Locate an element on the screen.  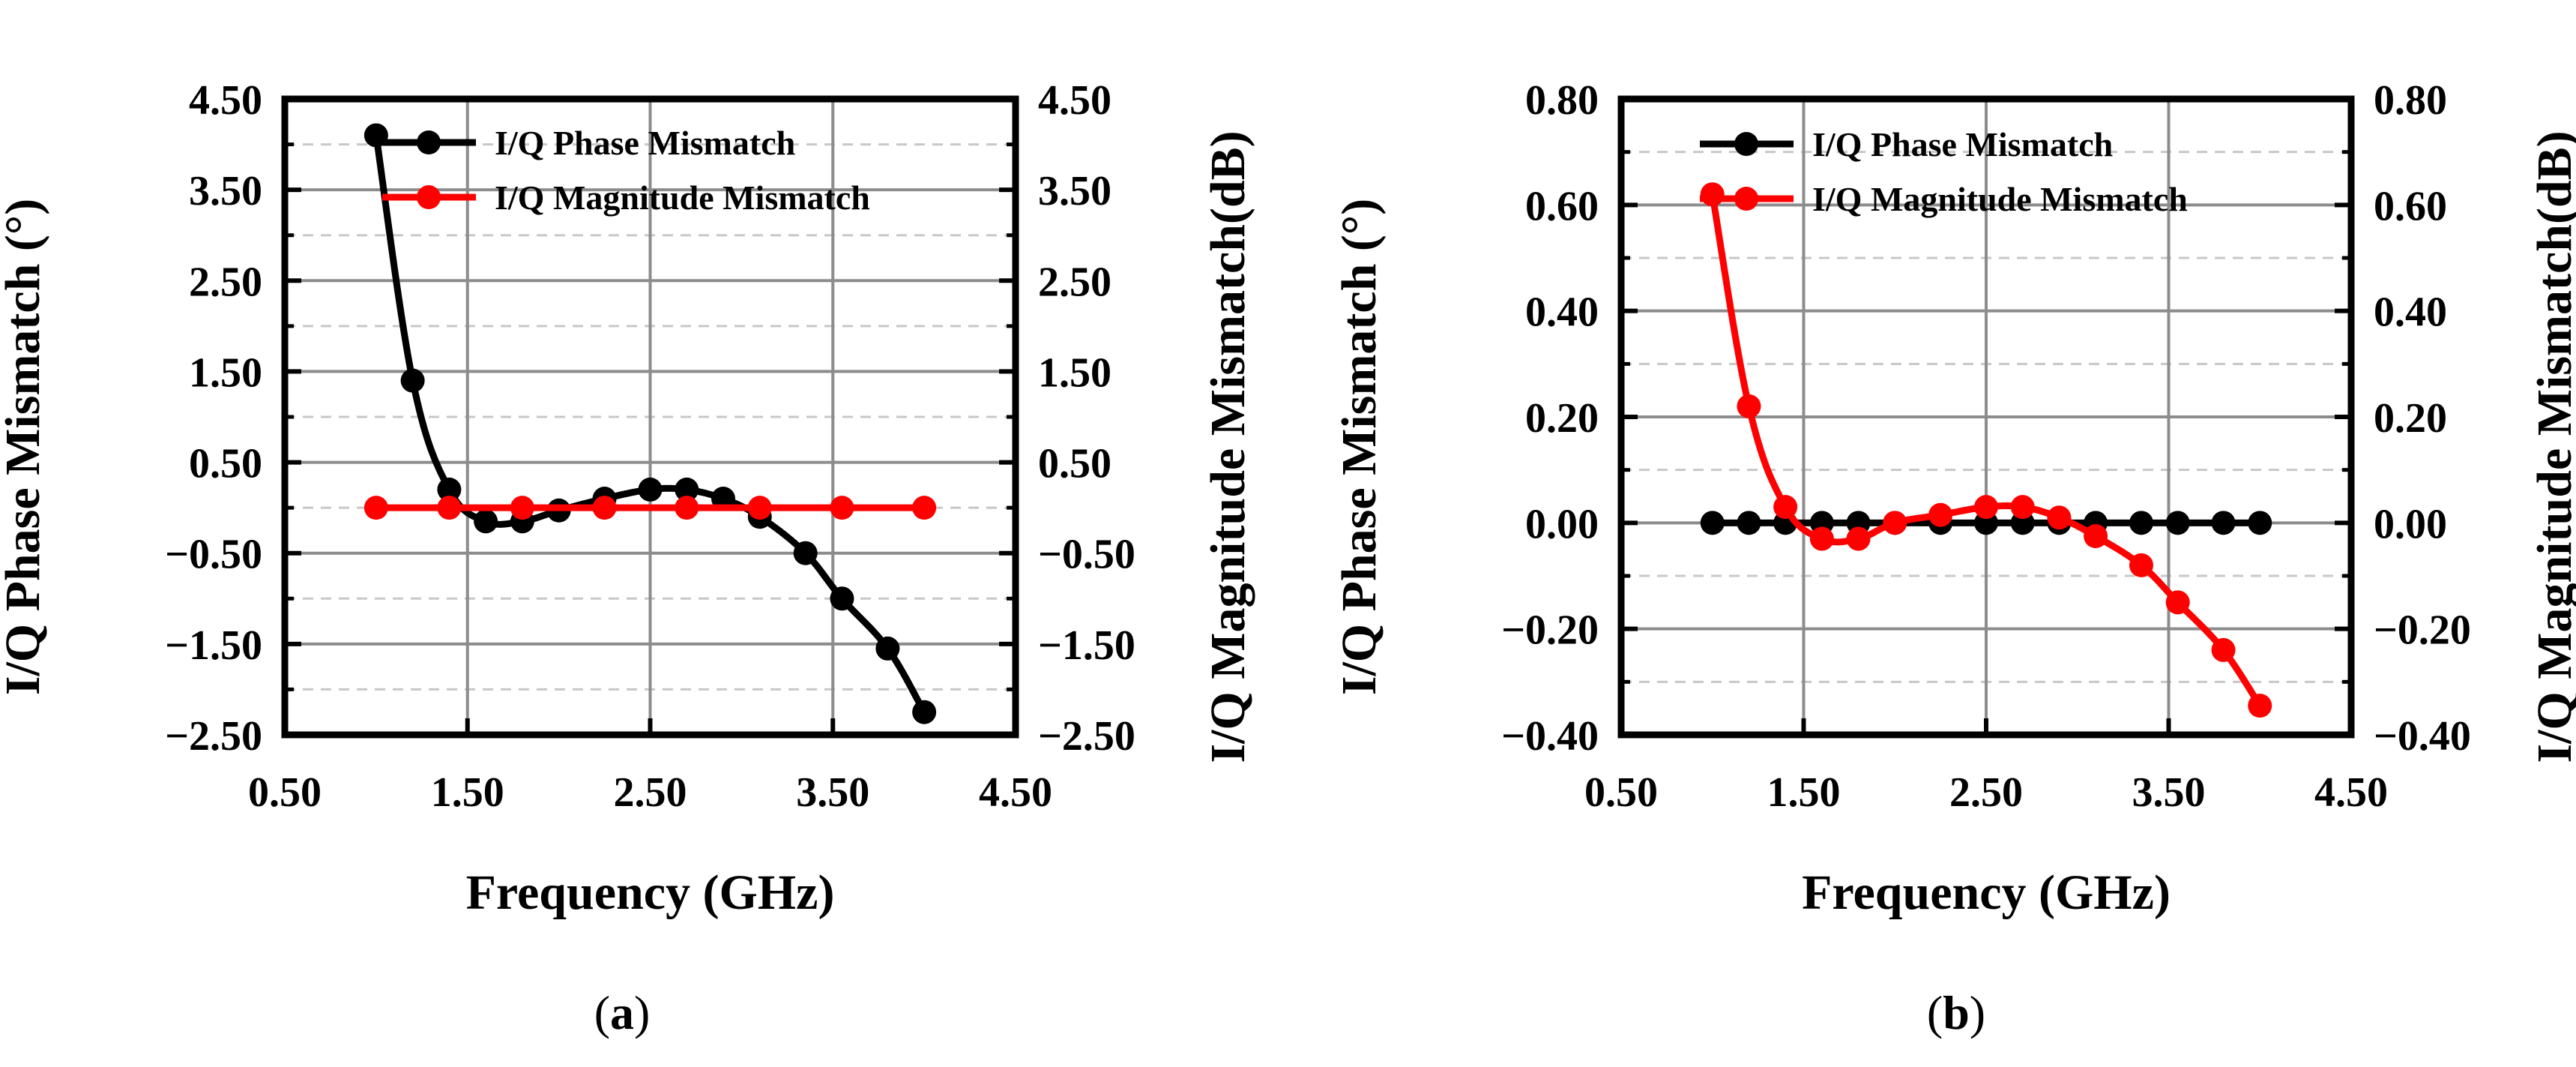
y-tick-label-right: 0.40 is located at coordinates (2410, 312).